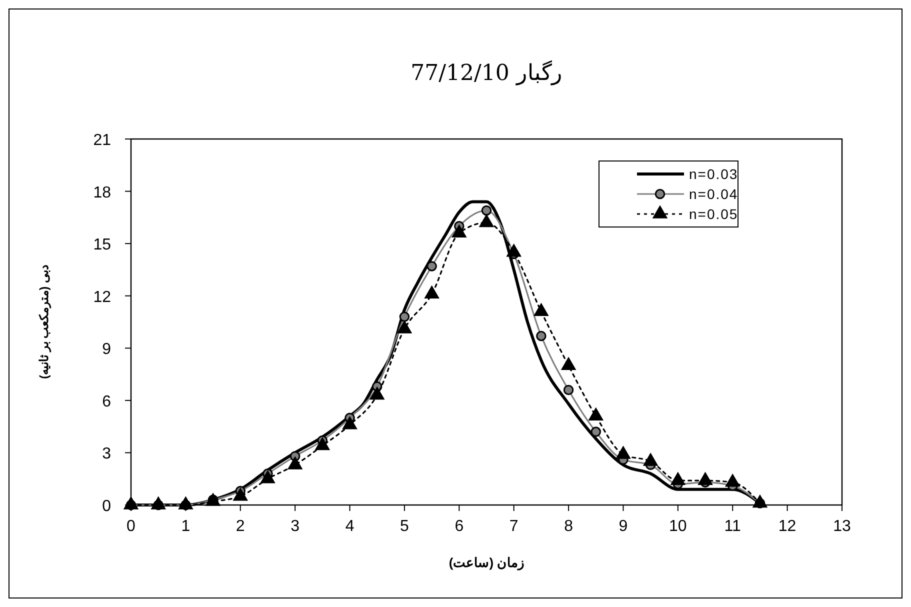 The image size is (911, 607). What do you see at coordinates (131, 526) in the screenshot?
I see `x-tick-label: 0` at bounding box center [131, 526].